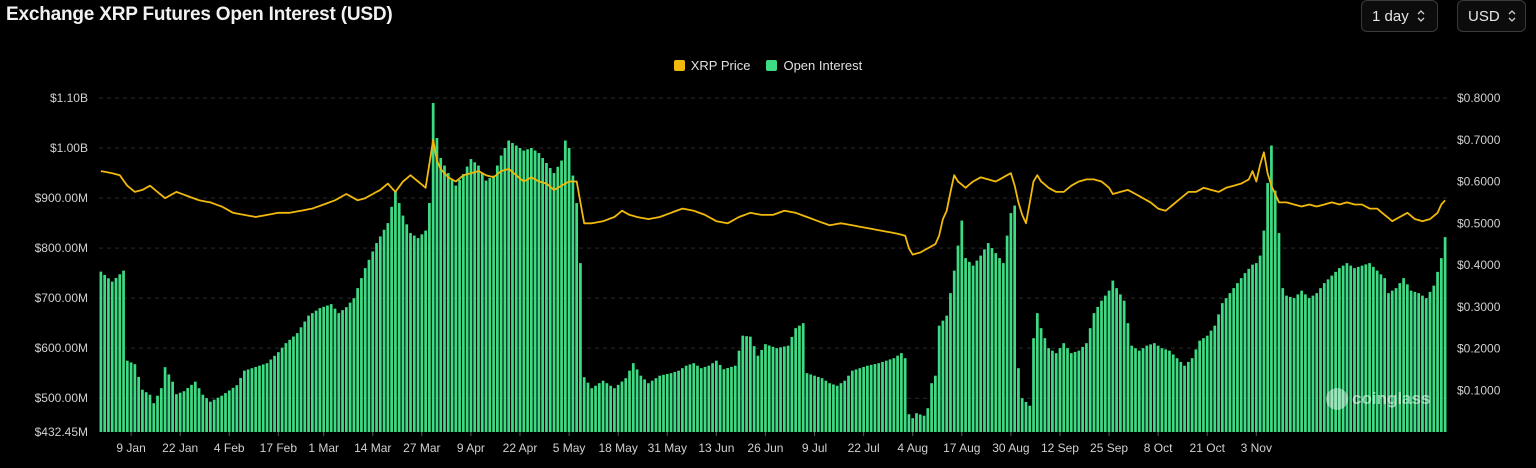 The image size is (1536, 468). Describe the element at coordinates (711, 65) in the screenshot. I see `legend-item-xrp-price: XRP Price` at that location.